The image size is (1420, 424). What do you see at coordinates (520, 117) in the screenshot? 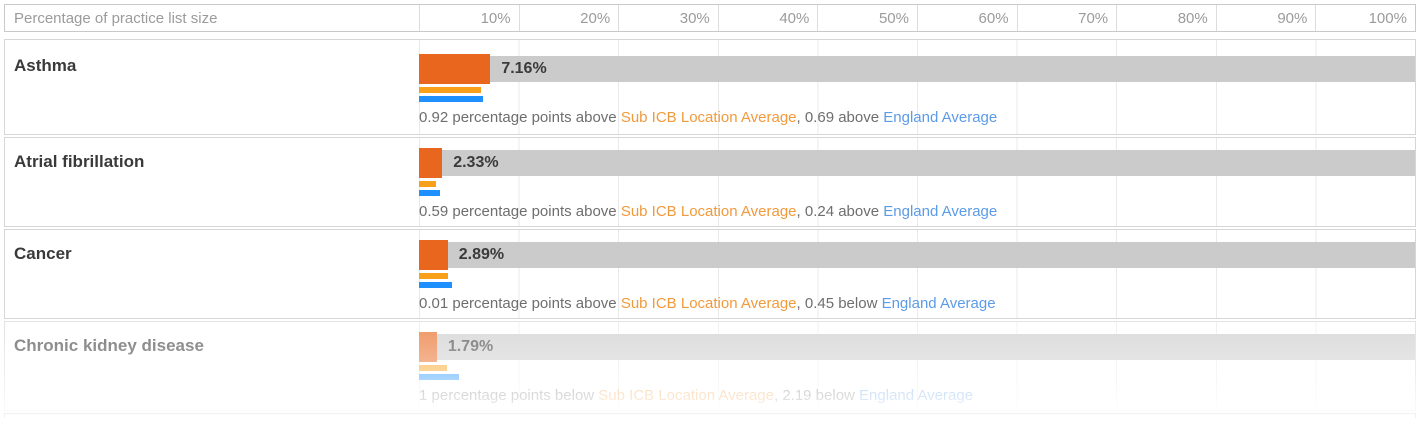
I see `comparison-text-before: 0.92 percentage points above` at bounding box center [520, 117].